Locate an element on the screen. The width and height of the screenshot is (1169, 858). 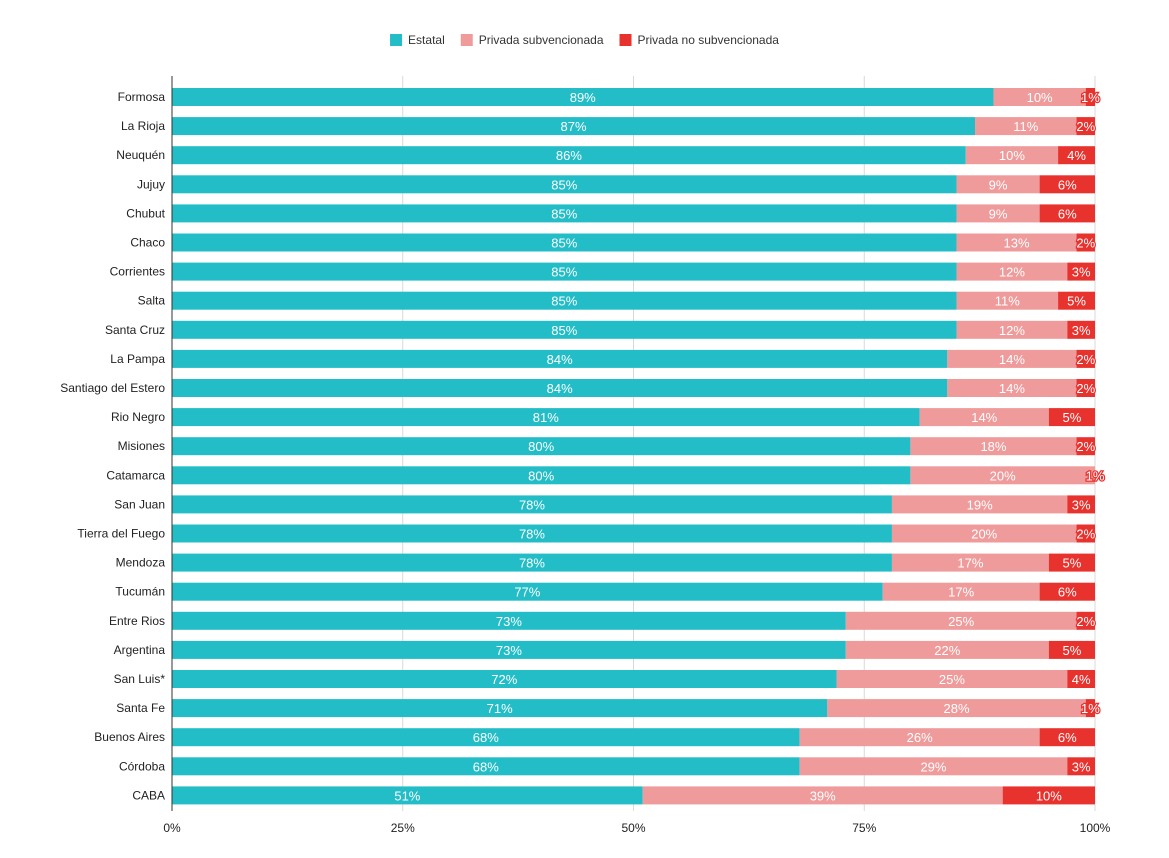
bar-row-san-juan: 78% 19% 3% is located at coordinates (633, 504).